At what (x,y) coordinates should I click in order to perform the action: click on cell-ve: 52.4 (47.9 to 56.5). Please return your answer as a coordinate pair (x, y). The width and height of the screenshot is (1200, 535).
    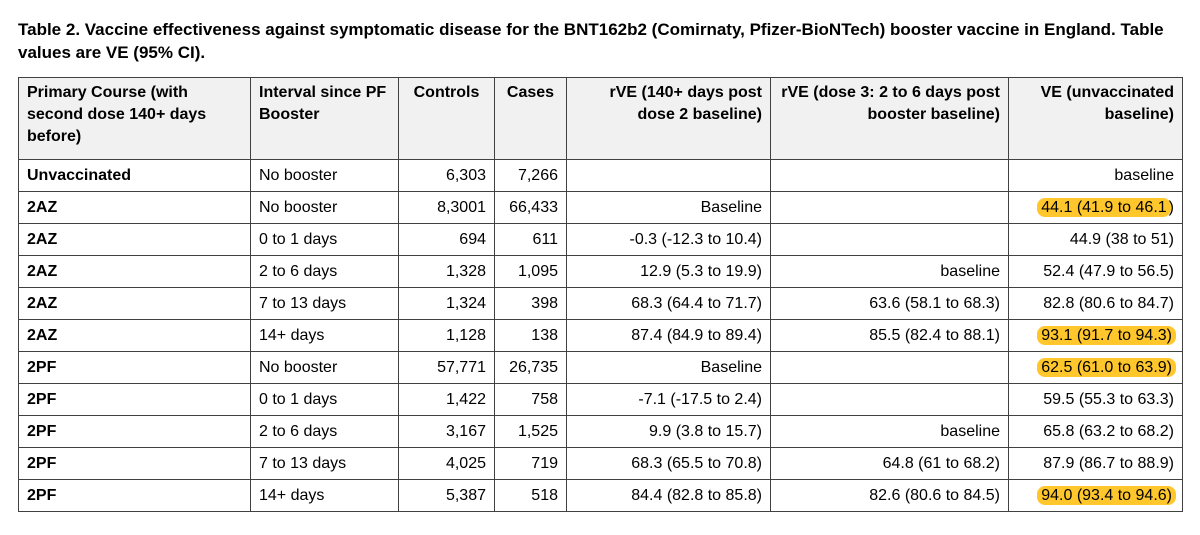
    Looking at the image, I should click on (1095, 271).